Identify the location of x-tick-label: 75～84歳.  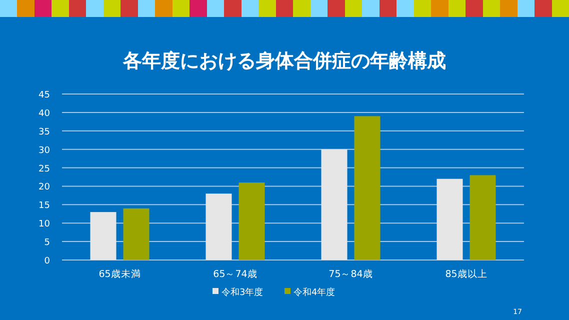
(350, 274).